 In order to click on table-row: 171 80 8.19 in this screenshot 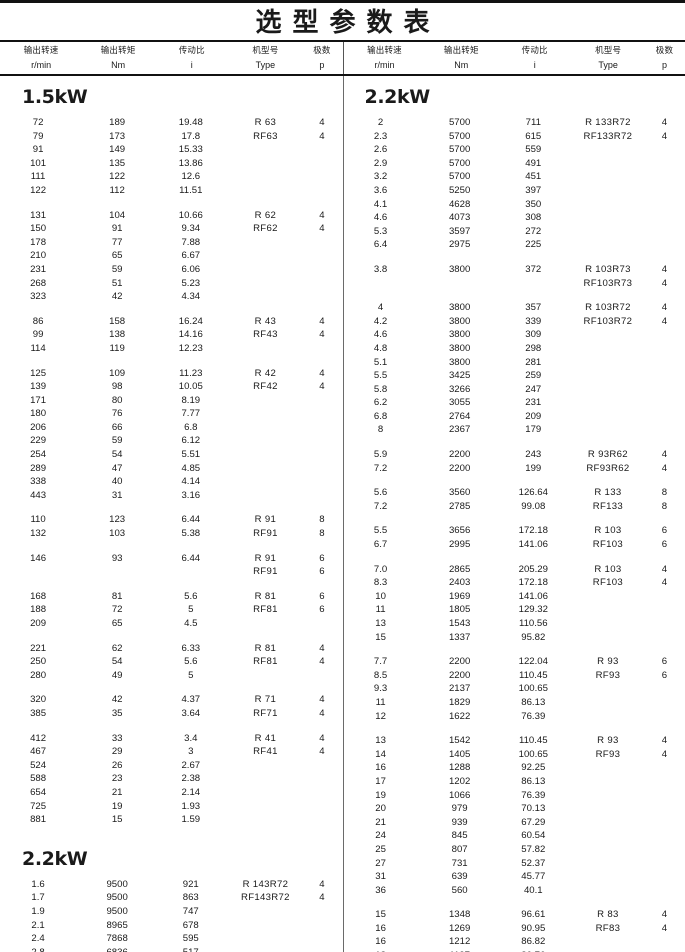, I will do `click(171, 401)`.